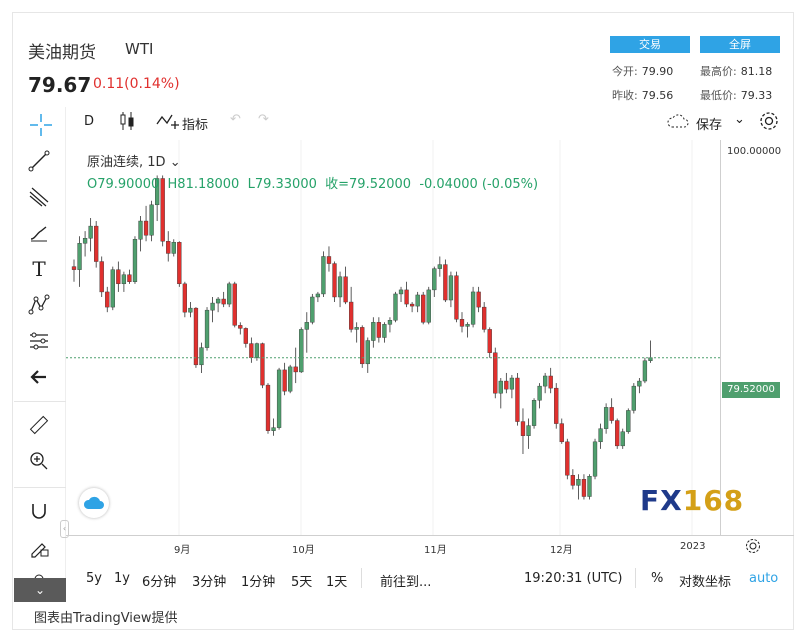  What do you see at coordinates (235, 119) in the screenshot?
I see `undo-icon: ↶` at bounding box center [235, 119].